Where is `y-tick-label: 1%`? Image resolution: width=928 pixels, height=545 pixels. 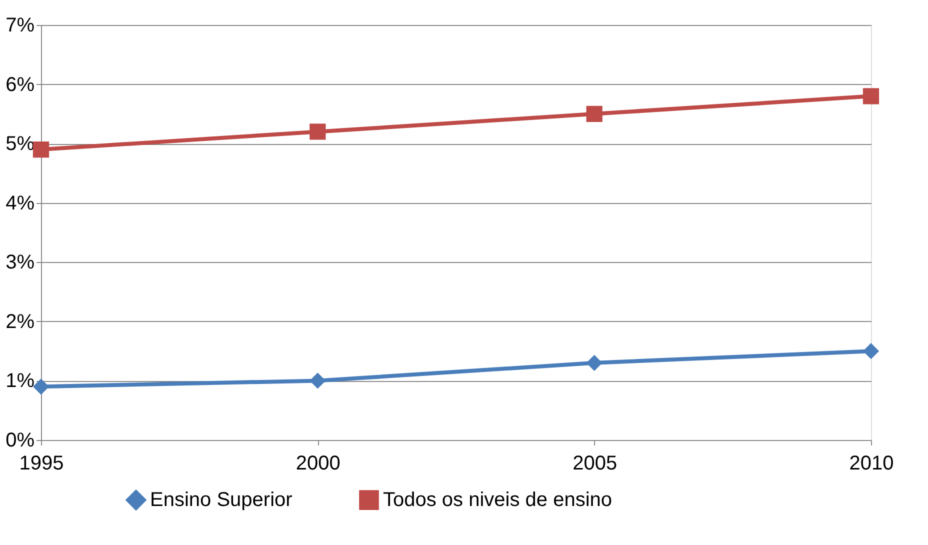
y-tick-label: 1% is located at coordinates (20, 381).